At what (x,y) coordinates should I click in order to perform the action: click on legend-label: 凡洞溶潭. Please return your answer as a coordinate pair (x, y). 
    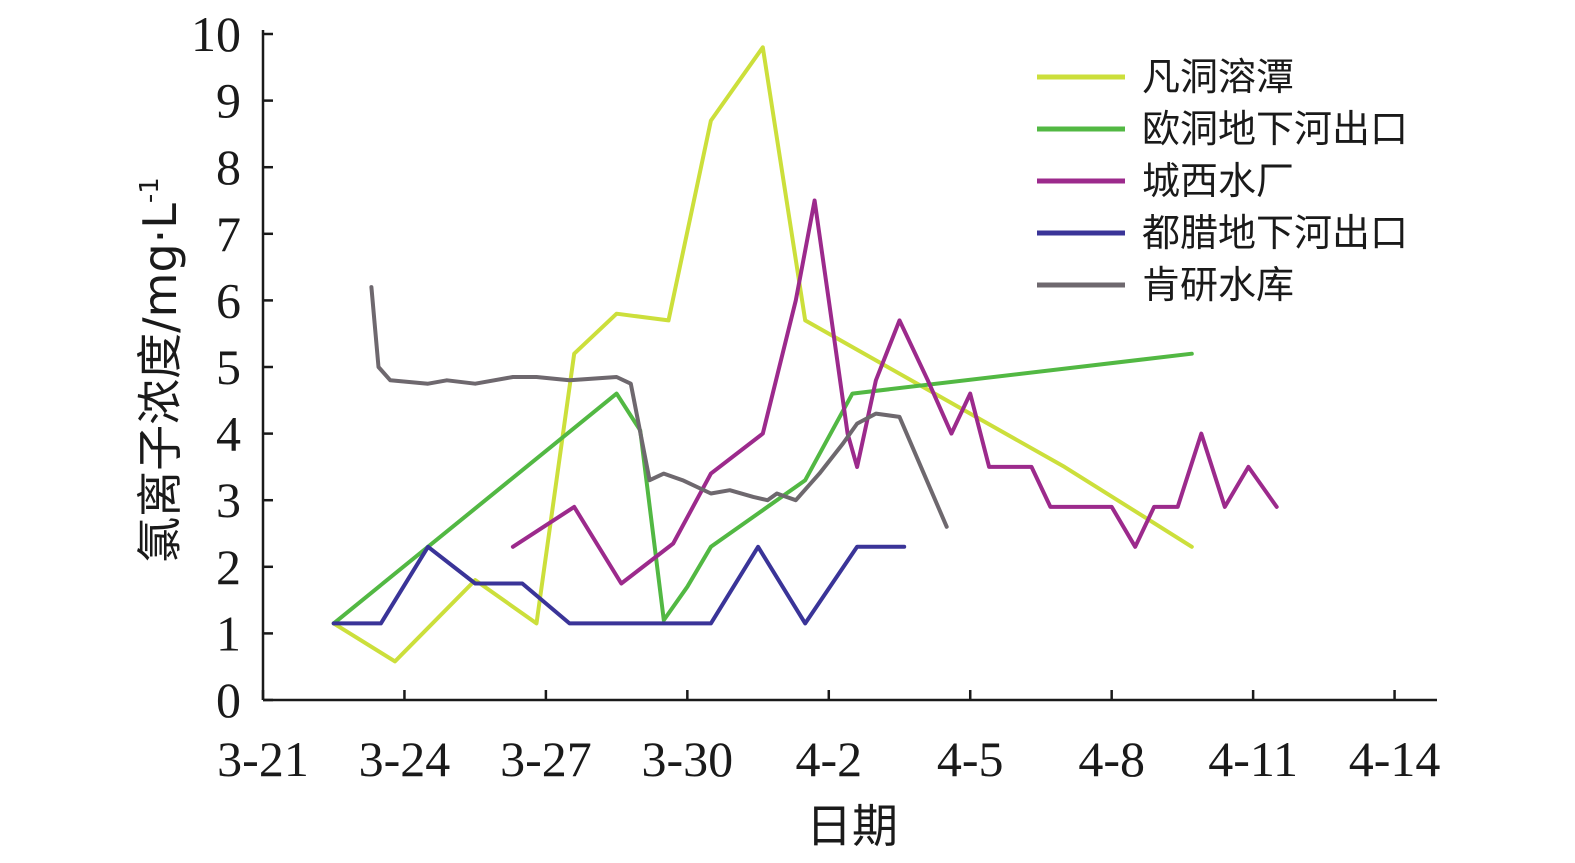
    Looking at the image, I should click on (1218, 77).